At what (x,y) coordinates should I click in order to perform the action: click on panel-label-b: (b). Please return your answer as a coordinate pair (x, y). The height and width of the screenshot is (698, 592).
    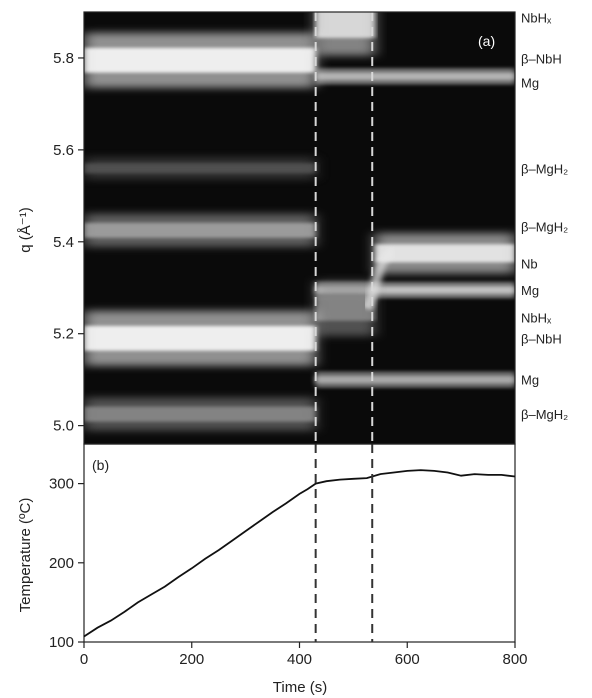
    Looking at the image, I should click on (100, 465).